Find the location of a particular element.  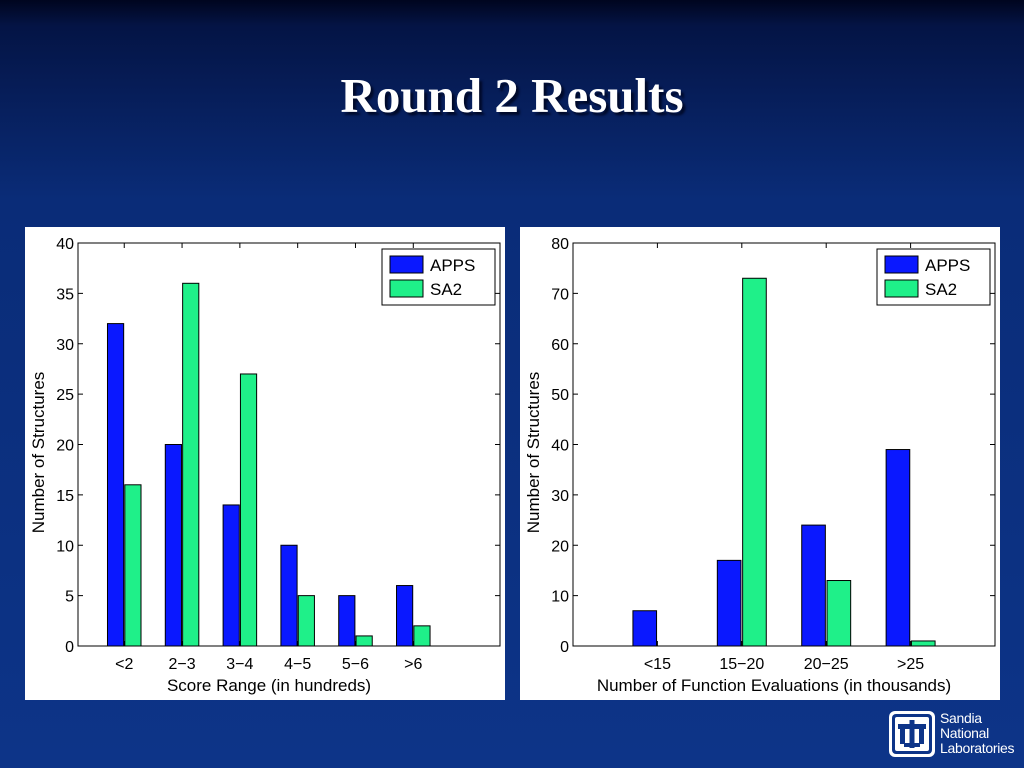

x-axis-label: Score Range (in hundreds) is located at coordinates (269, 685).